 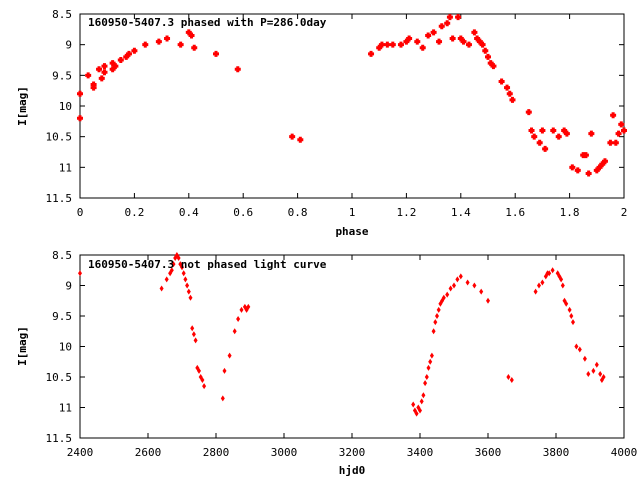 I want to click on phased-x-axis-label: phase, so click(x=351, y=231).